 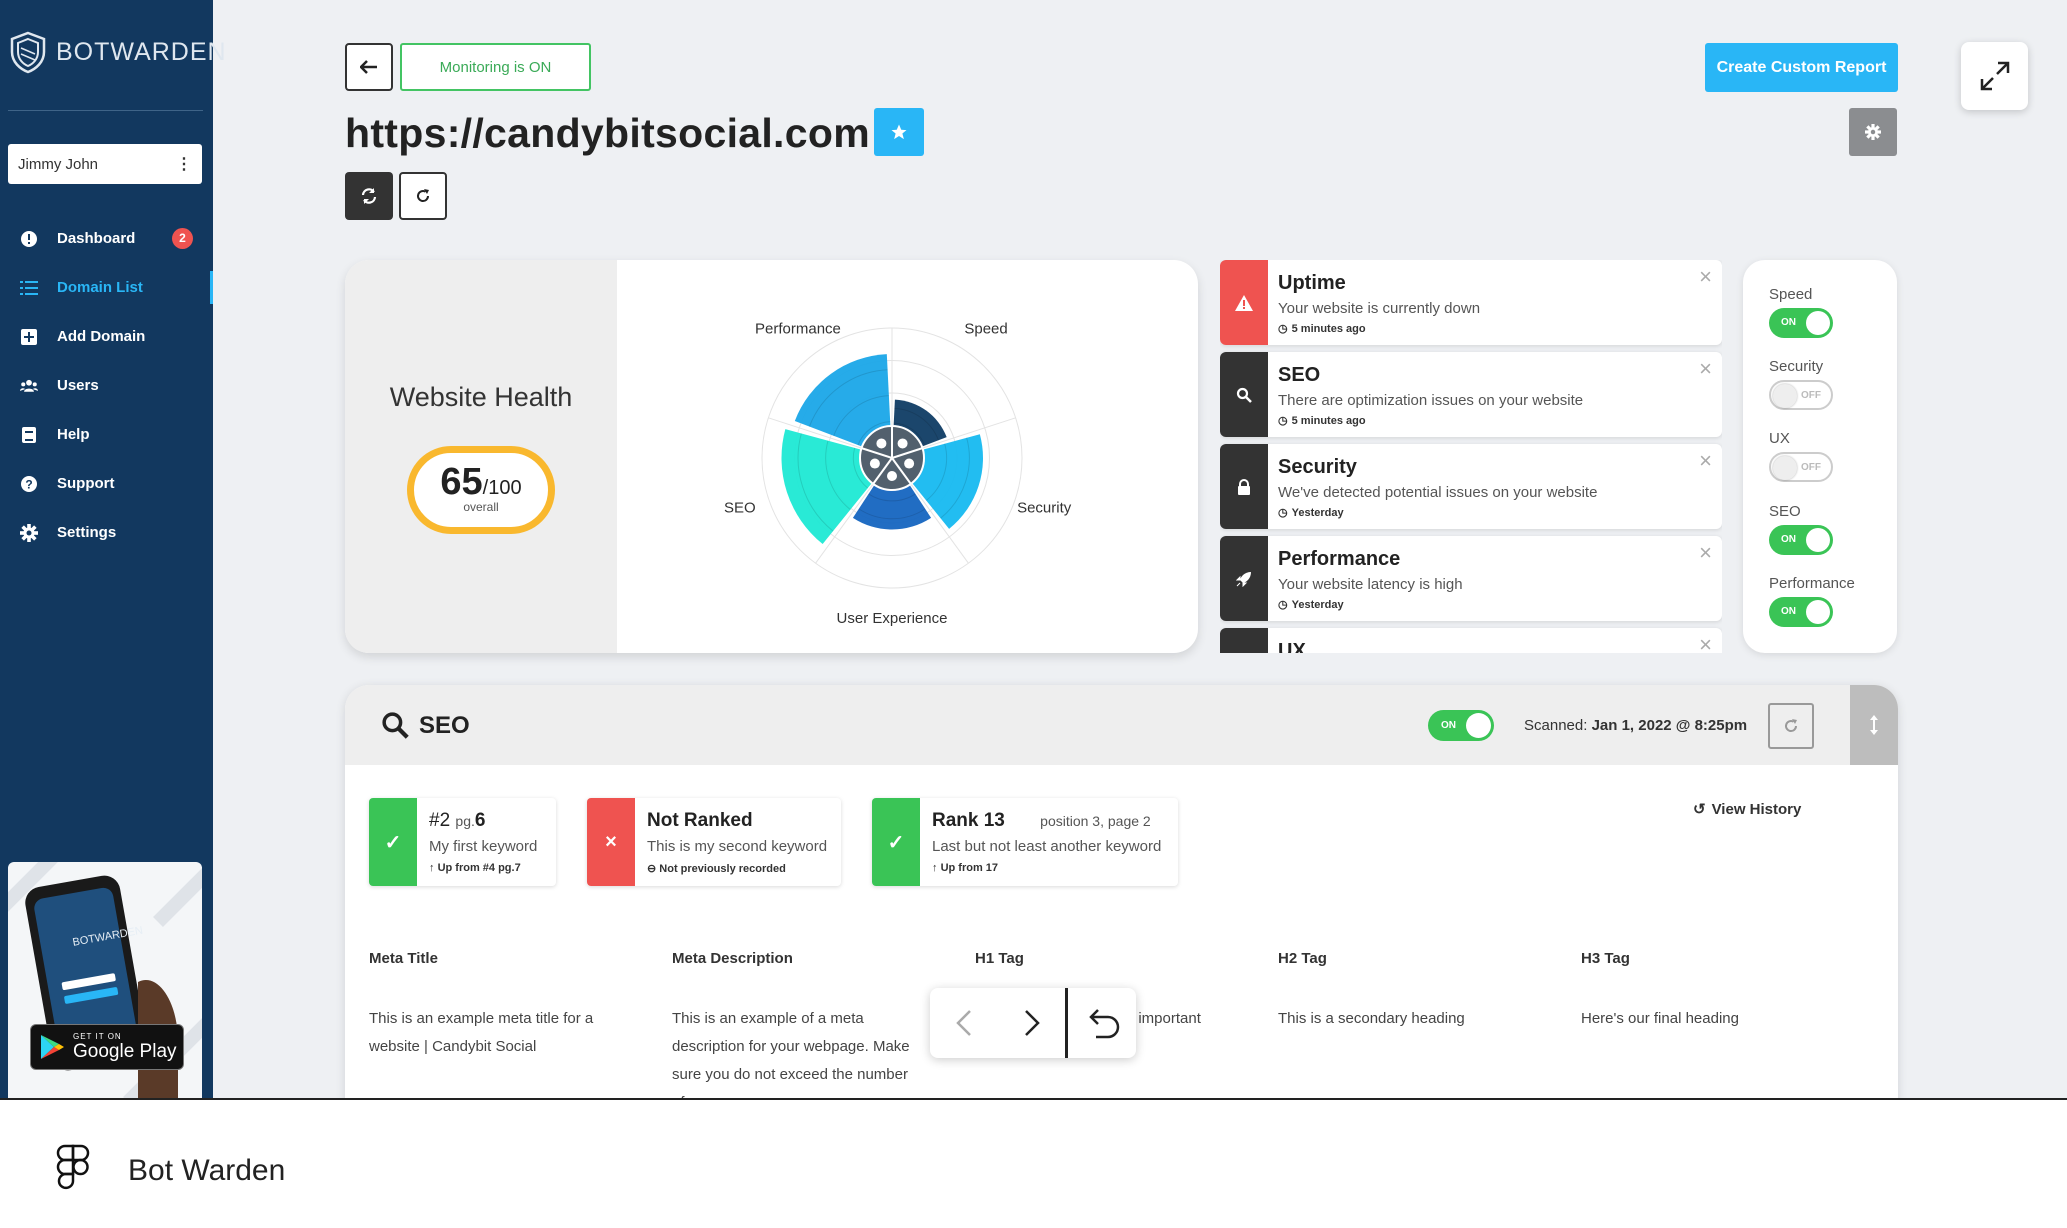 I want to click on keyword-rank: Rank 13 position 3, page 2, so click(x=1041, y=820).